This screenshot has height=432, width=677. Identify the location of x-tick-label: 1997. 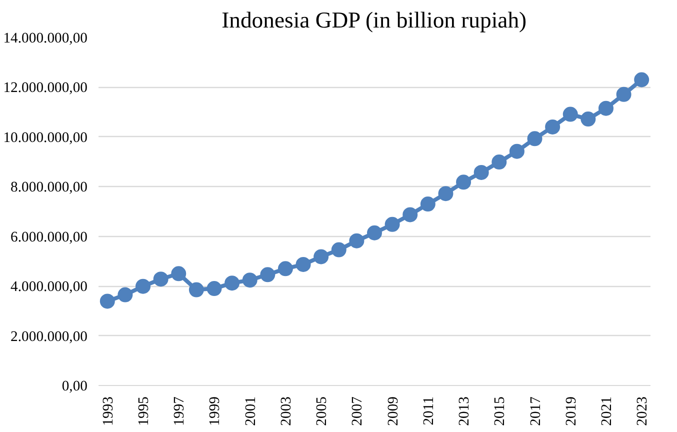
(180, 411).